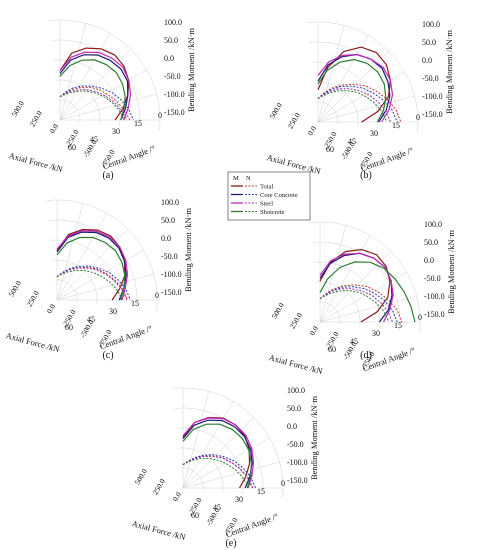  What do you see at coordinates (366, 355) in the screenshot?
I see `panel-label: (d)` at bounding box center [366, 355].